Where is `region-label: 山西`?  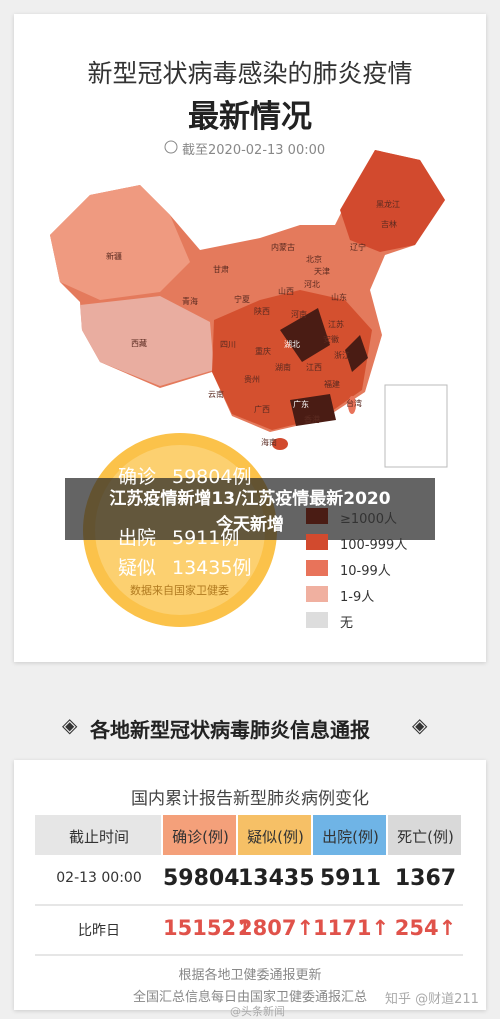 region-label: 山西 is located at coordinates (286, 291).